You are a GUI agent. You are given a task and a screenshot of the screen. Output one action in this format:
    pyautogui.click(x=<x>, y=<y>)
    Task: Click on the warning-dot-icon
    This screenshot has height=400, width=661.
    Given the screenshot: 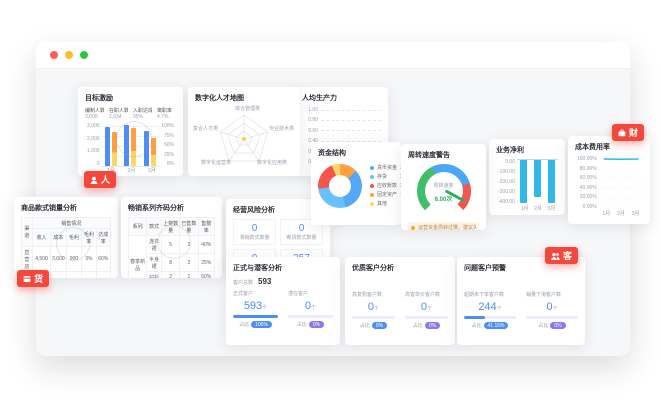 What is the action you would take?
    pyautogui.click(x=413, y=227)
    